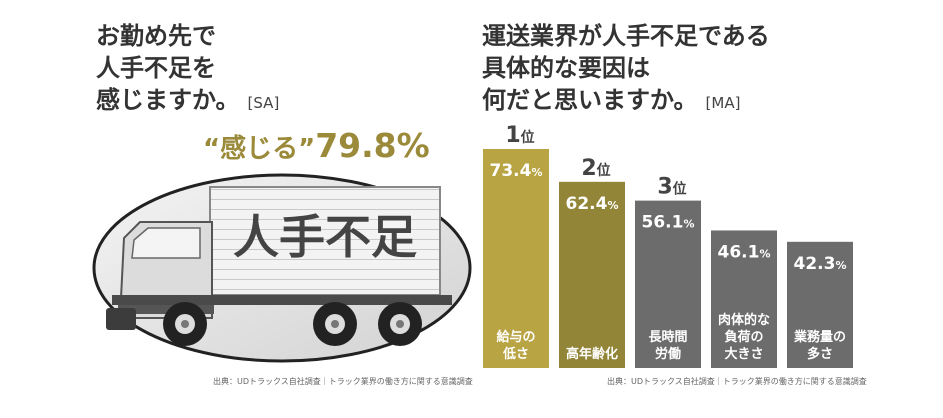 This screenshot has width=943, height=418. I want to click on left-question: お勤め先で 人手不足を 感じますか。 [SA], so click(187, 69).